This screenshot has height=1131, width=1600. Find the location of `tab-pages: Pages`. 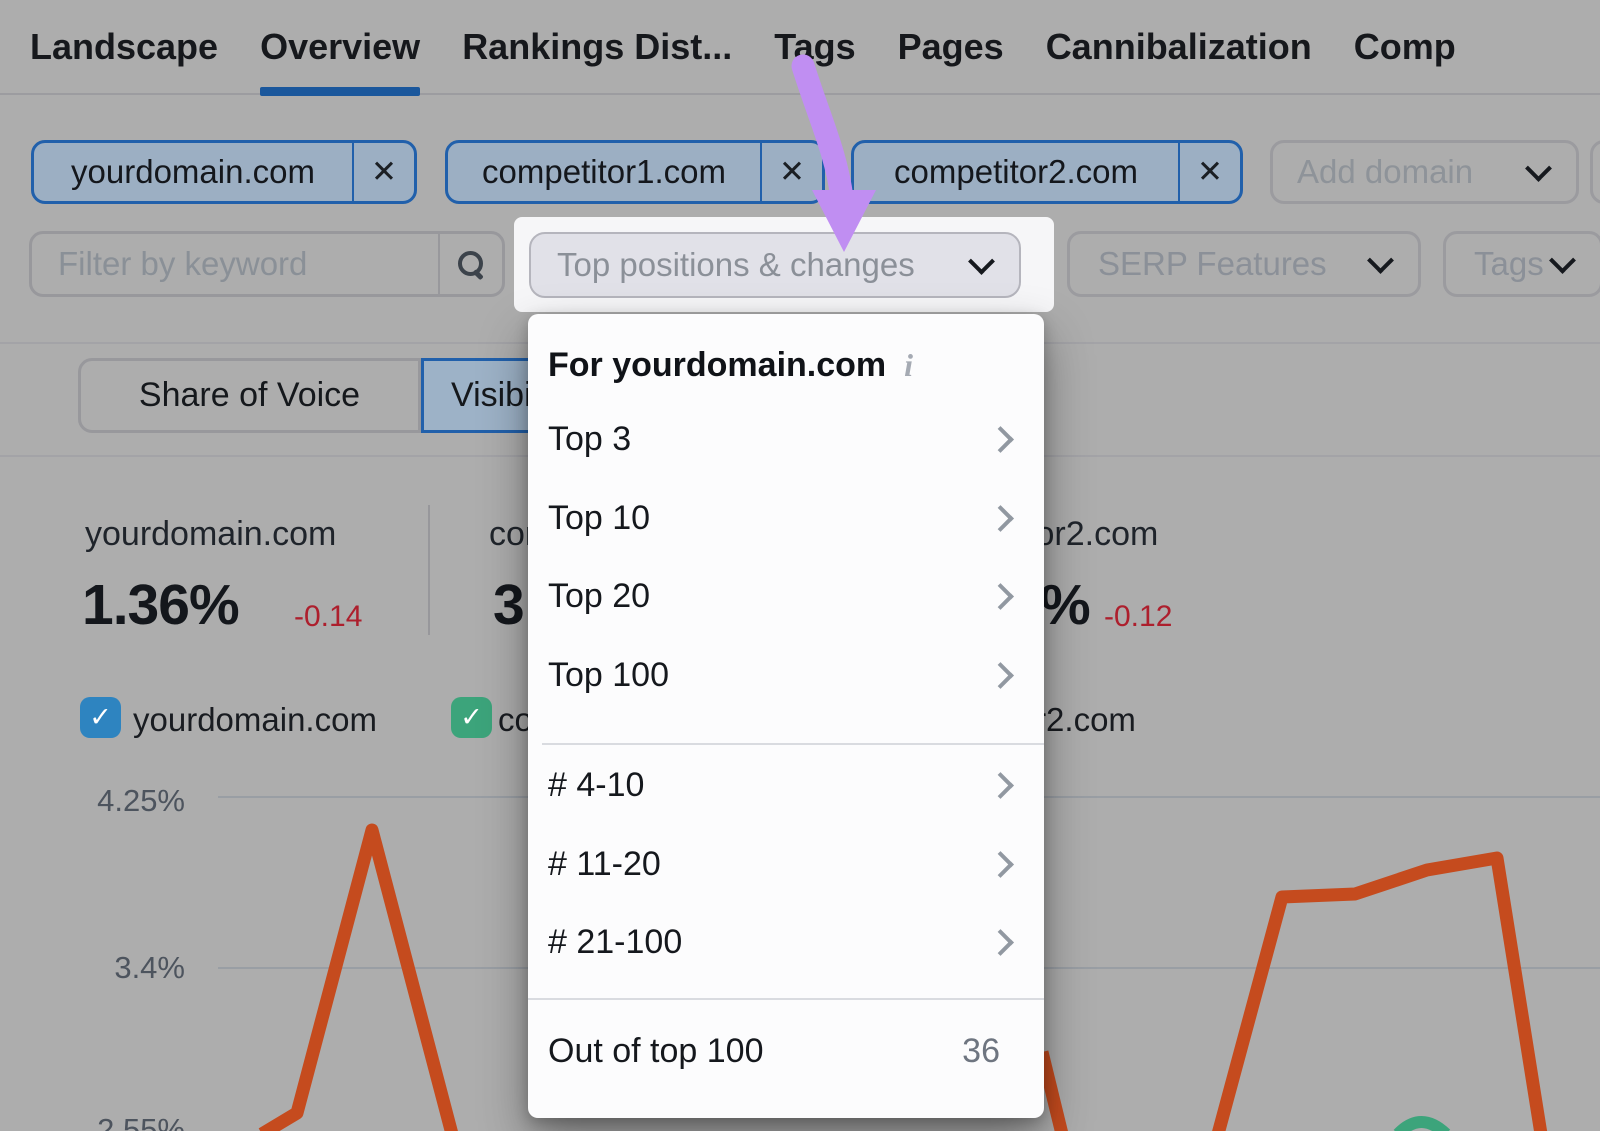

tab-pages: Pages is located at coordinates (950, 46).